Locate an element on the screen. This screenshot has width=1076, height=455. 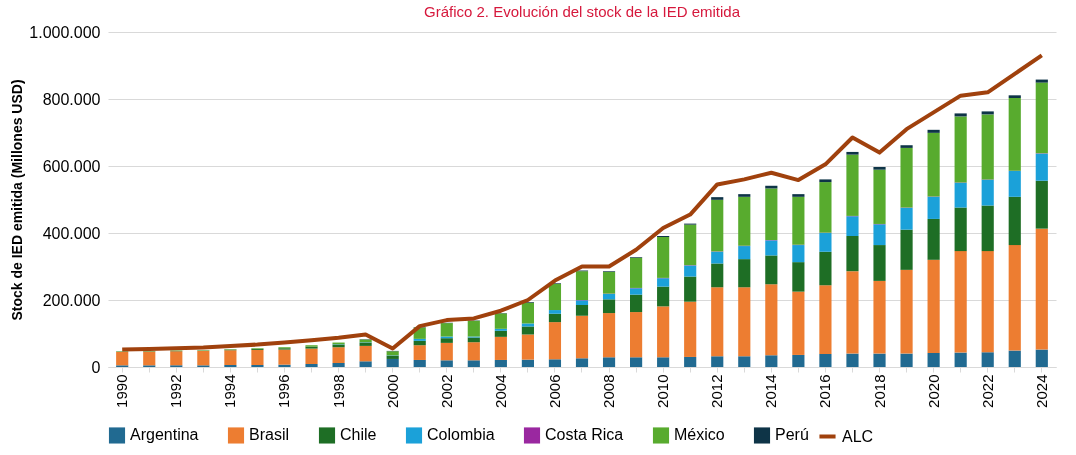
x-tick-label: 2002 is located at coordinates (446, 391).